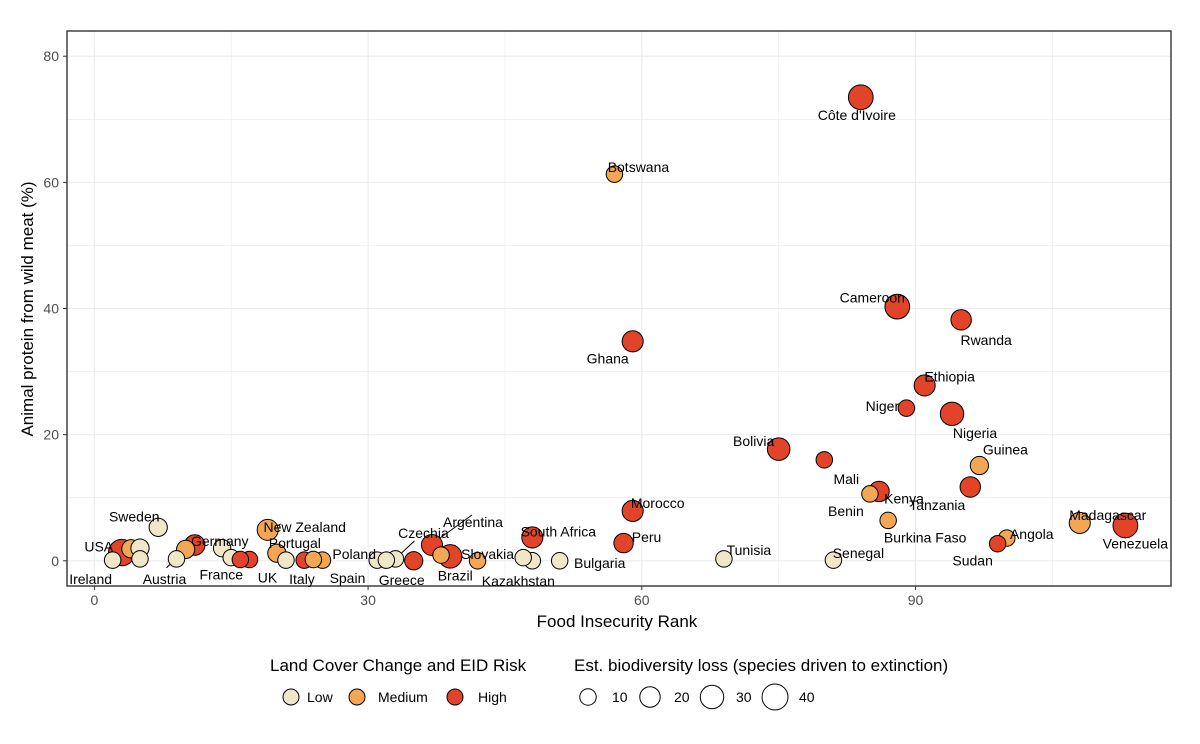  I want to click on label-usa: USA, so click(98, 547).